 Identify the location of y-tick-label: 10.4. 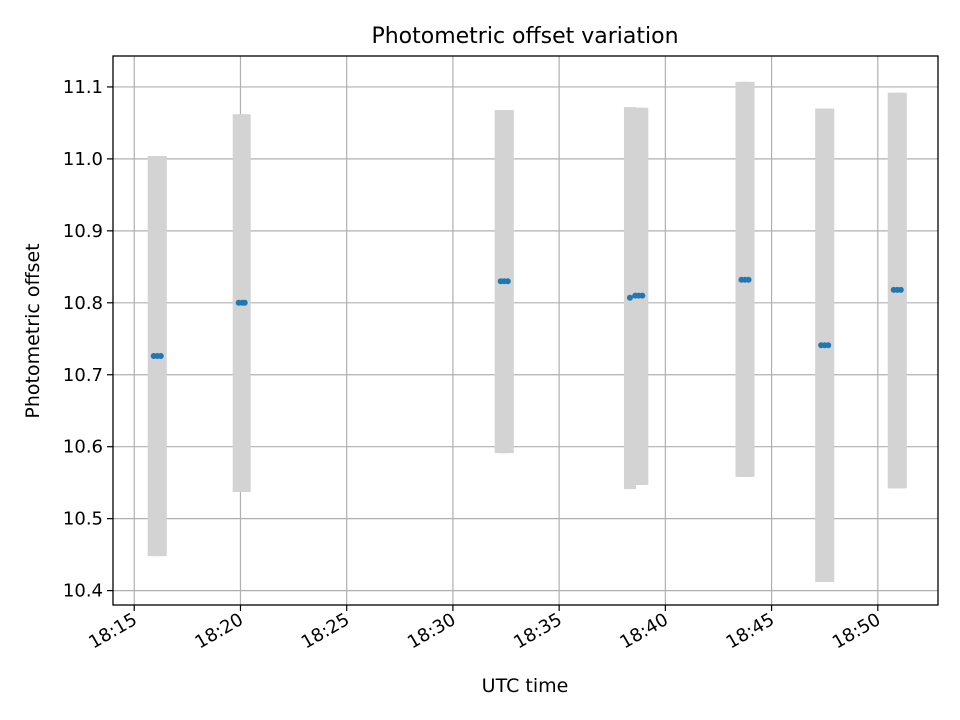
(83, 591).